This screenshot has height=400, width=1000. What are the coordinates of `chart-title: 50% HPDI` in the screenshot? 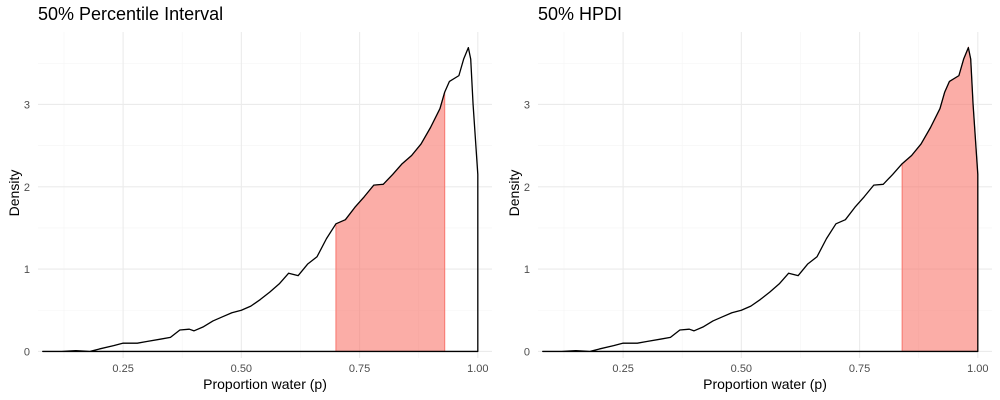 It's located at (580, 14).